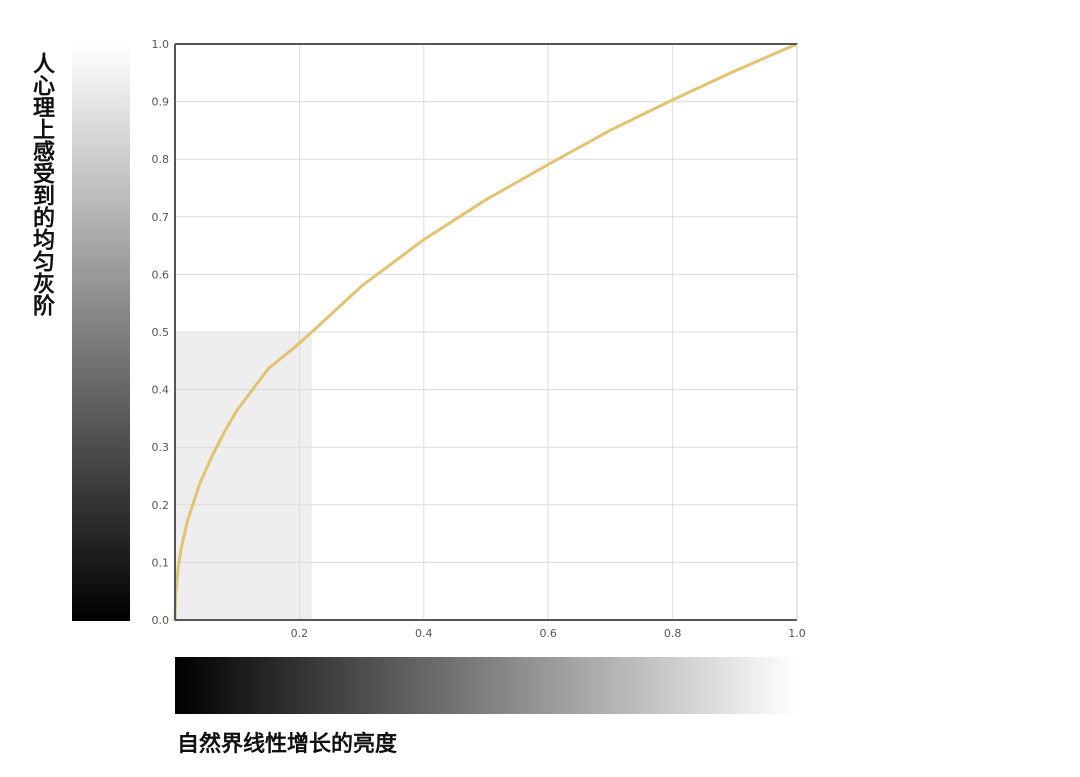 This screenshot has width=1080, height=777. What do you see at coordinates (41, 184) in the screenshot?
I see `y-axis-label: 人心理上感受到的均匀灰阶` at bounding box center [41, 184].